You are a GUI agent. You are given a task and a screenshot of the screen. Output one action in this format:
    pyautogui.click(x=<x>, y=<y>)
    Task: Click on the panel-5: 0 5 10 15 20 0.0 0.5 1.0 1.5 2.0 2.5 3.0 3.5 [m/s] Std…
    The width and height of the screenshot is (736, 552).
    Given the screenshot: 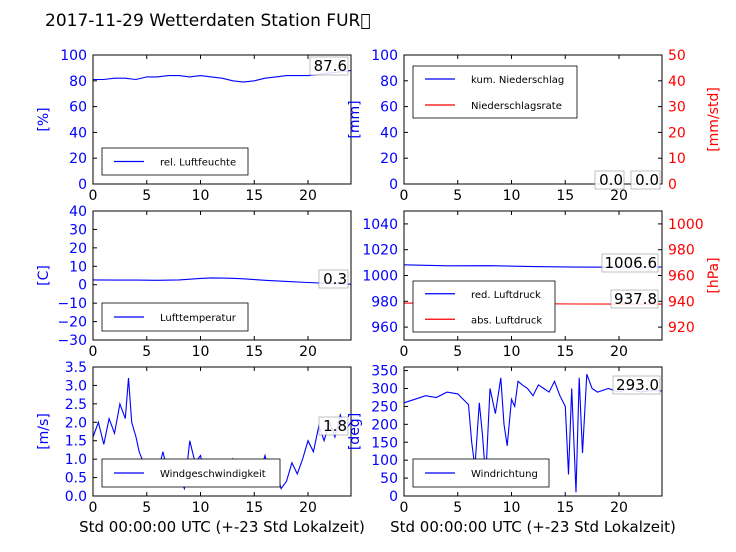 What is the action you would take?
    pyautogui.click(x=200, y=448)
    